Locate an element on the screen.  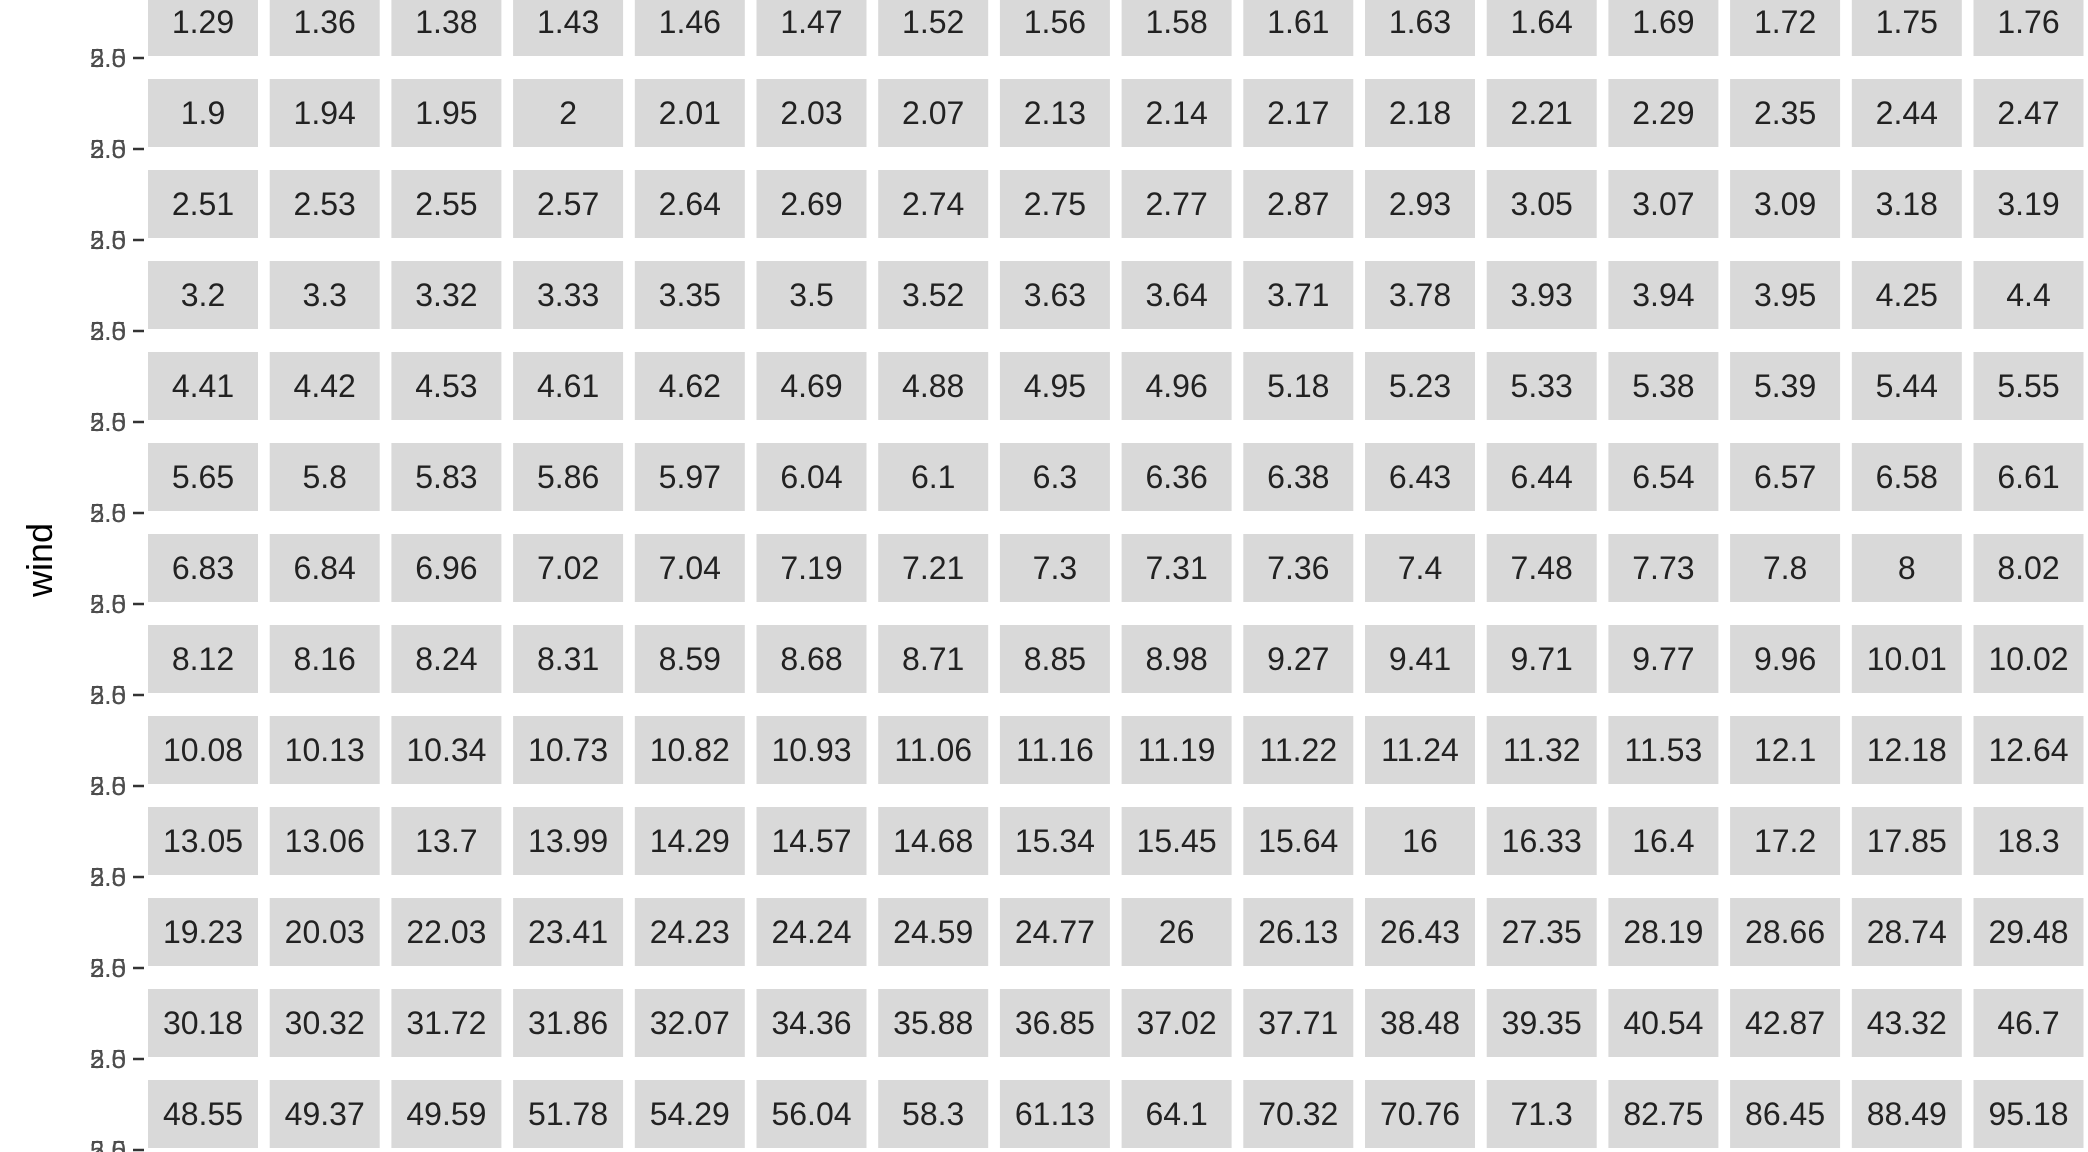
facet-label: 1.29 is located at coordinates (203, 22).